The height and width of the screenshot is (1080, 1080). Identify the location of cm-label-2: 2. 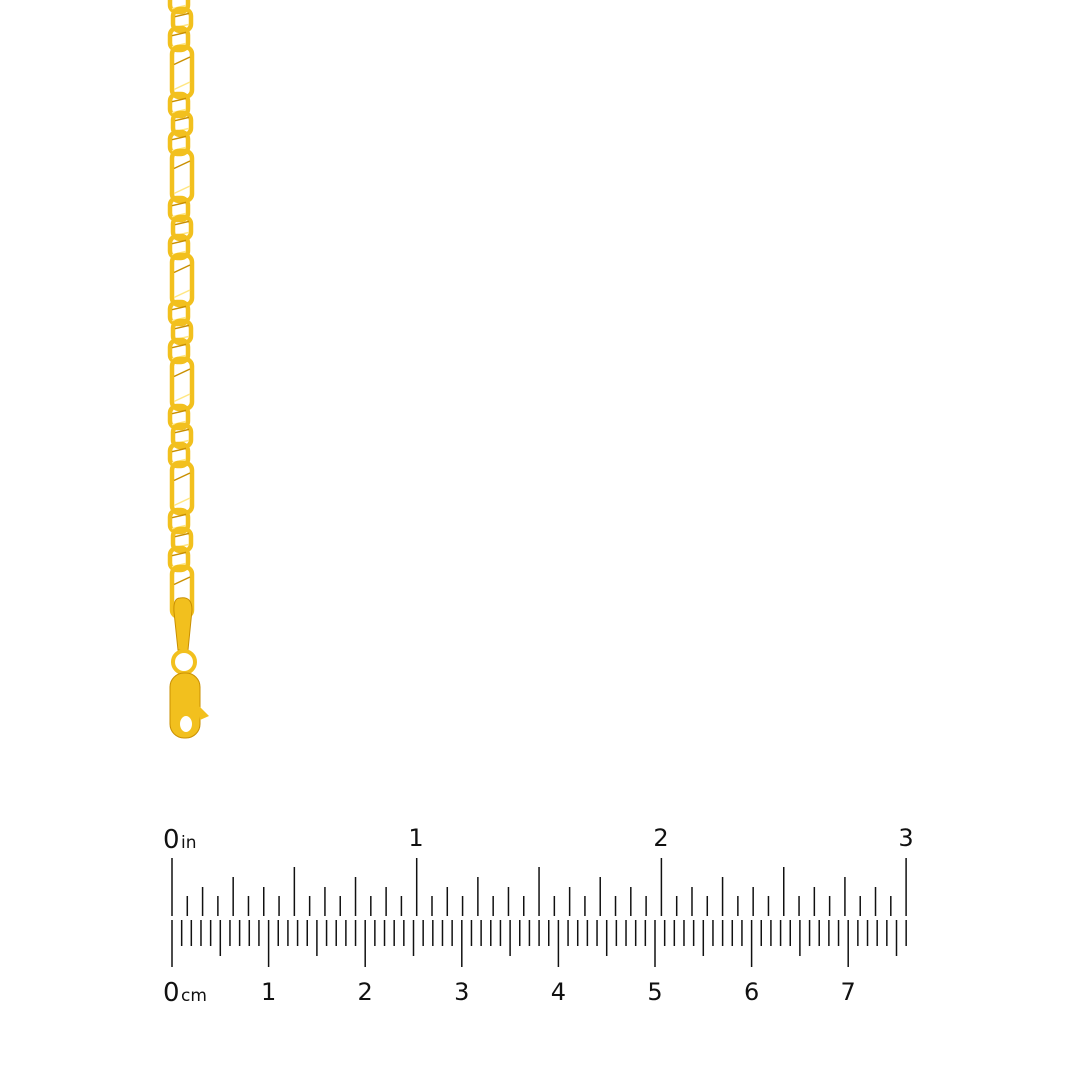
(365, 992).